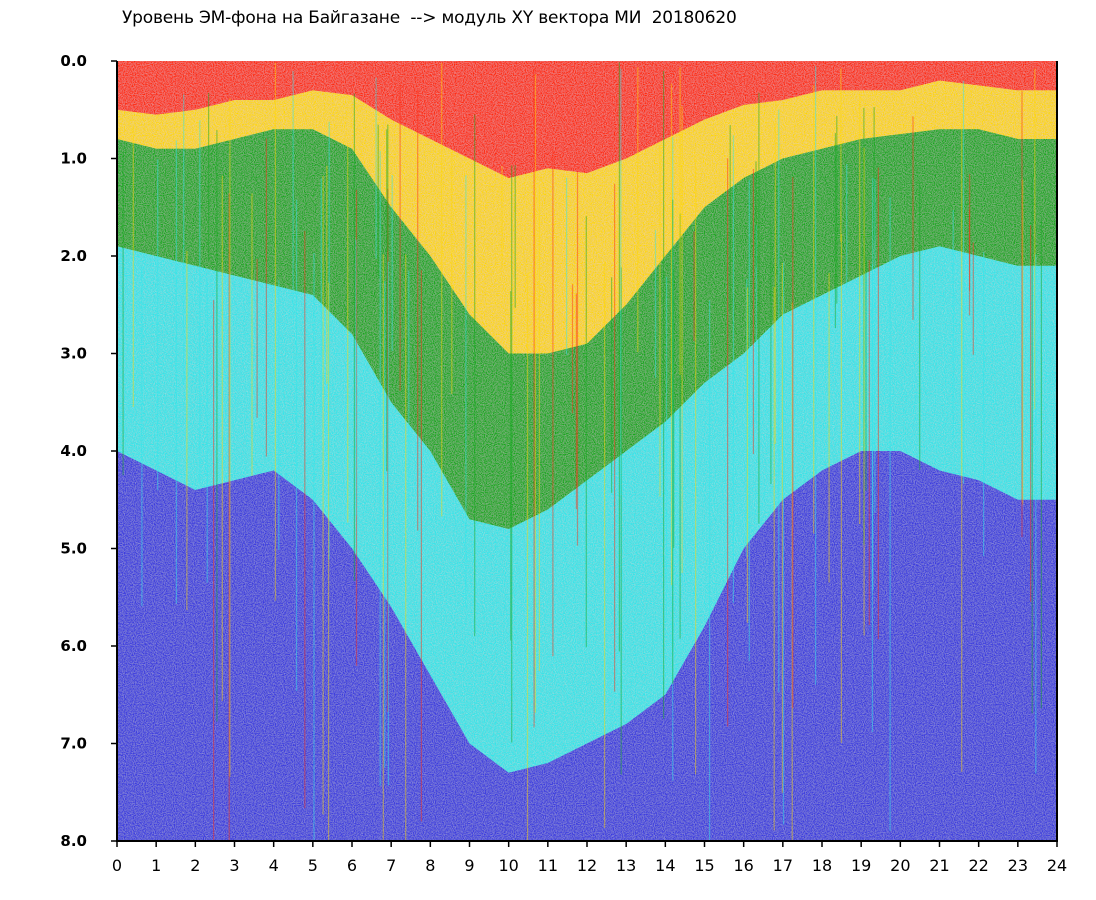  I want to click on y-tick-label: 3.0, so click(73, 354).